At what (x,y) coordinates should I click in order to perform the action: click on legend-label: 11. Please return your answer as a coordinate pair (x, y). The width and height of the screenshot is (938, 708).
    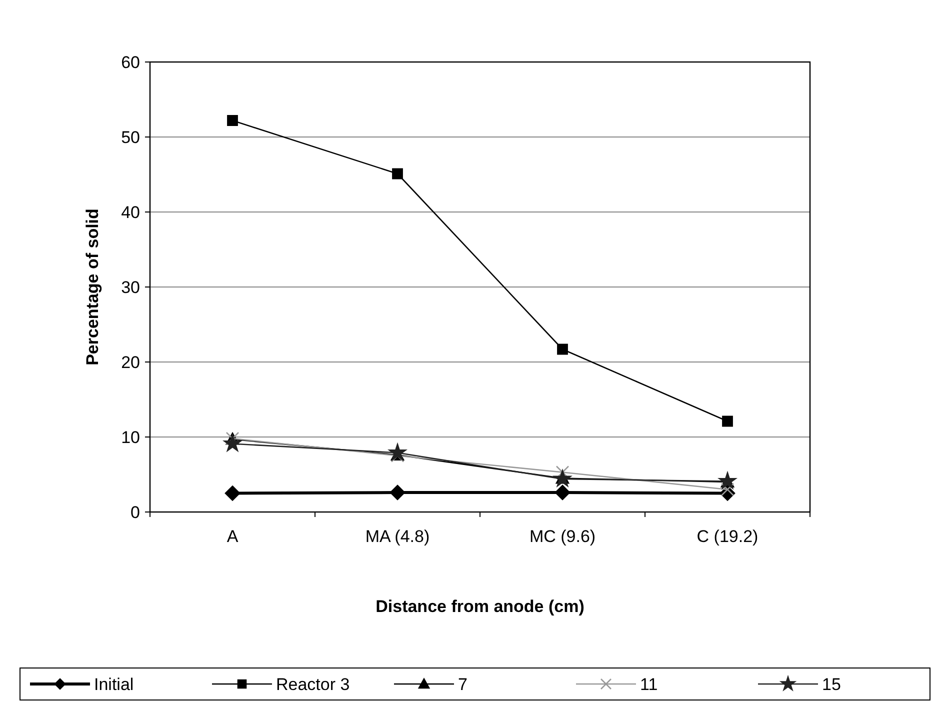
    Looking at the image, I should click on (649, 684).